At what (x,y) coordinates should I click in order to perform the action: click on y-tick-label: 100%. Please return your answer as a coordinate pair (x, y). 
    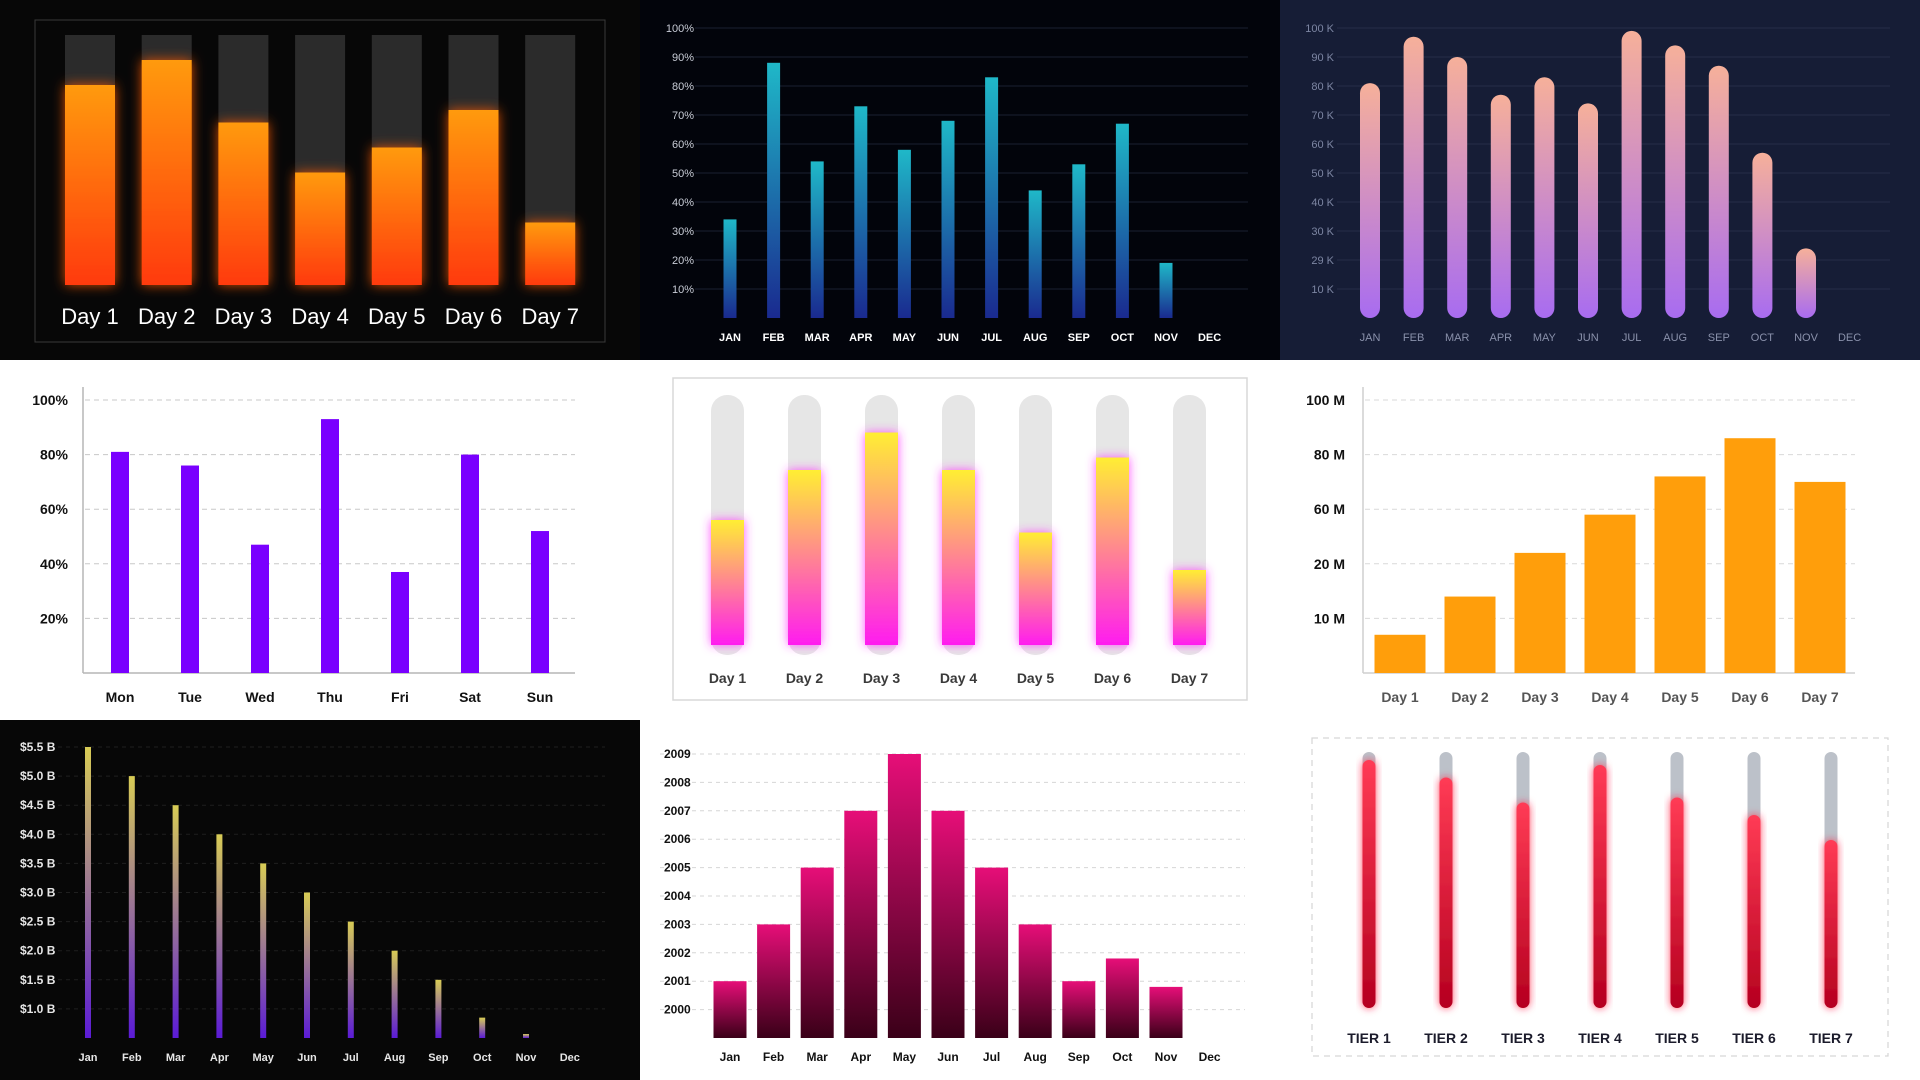
    Looking at the image, I should click on (680, 29).